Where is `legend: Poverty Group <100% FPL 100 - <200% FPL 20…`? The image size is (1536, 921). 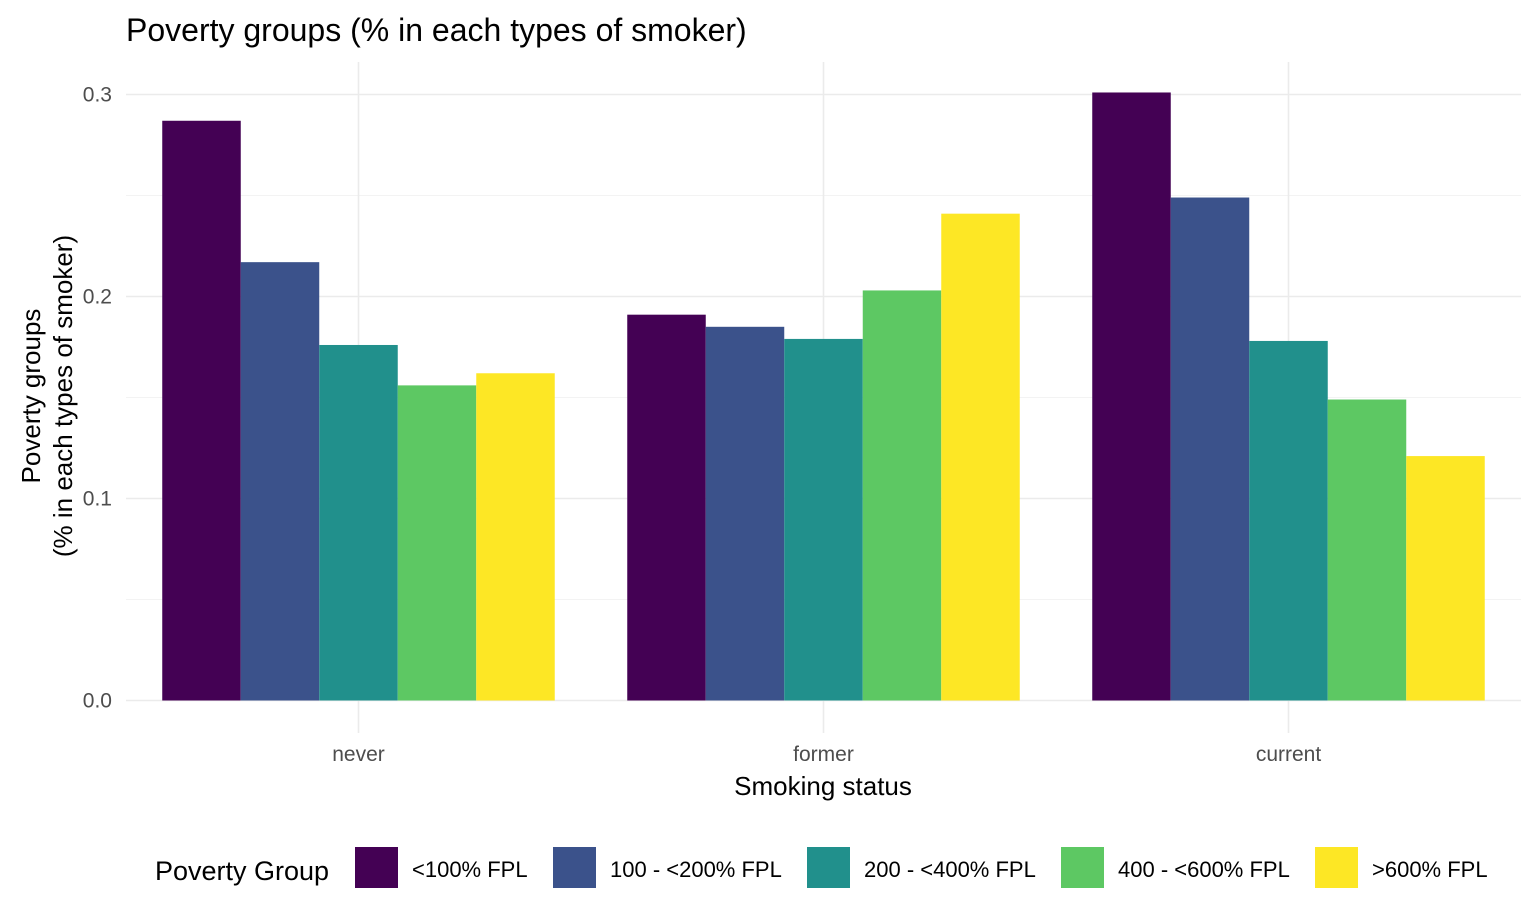
legend: Poverty Group <100% FPL 100 - <200% FPL 20… is located at coordinates (821, 867).